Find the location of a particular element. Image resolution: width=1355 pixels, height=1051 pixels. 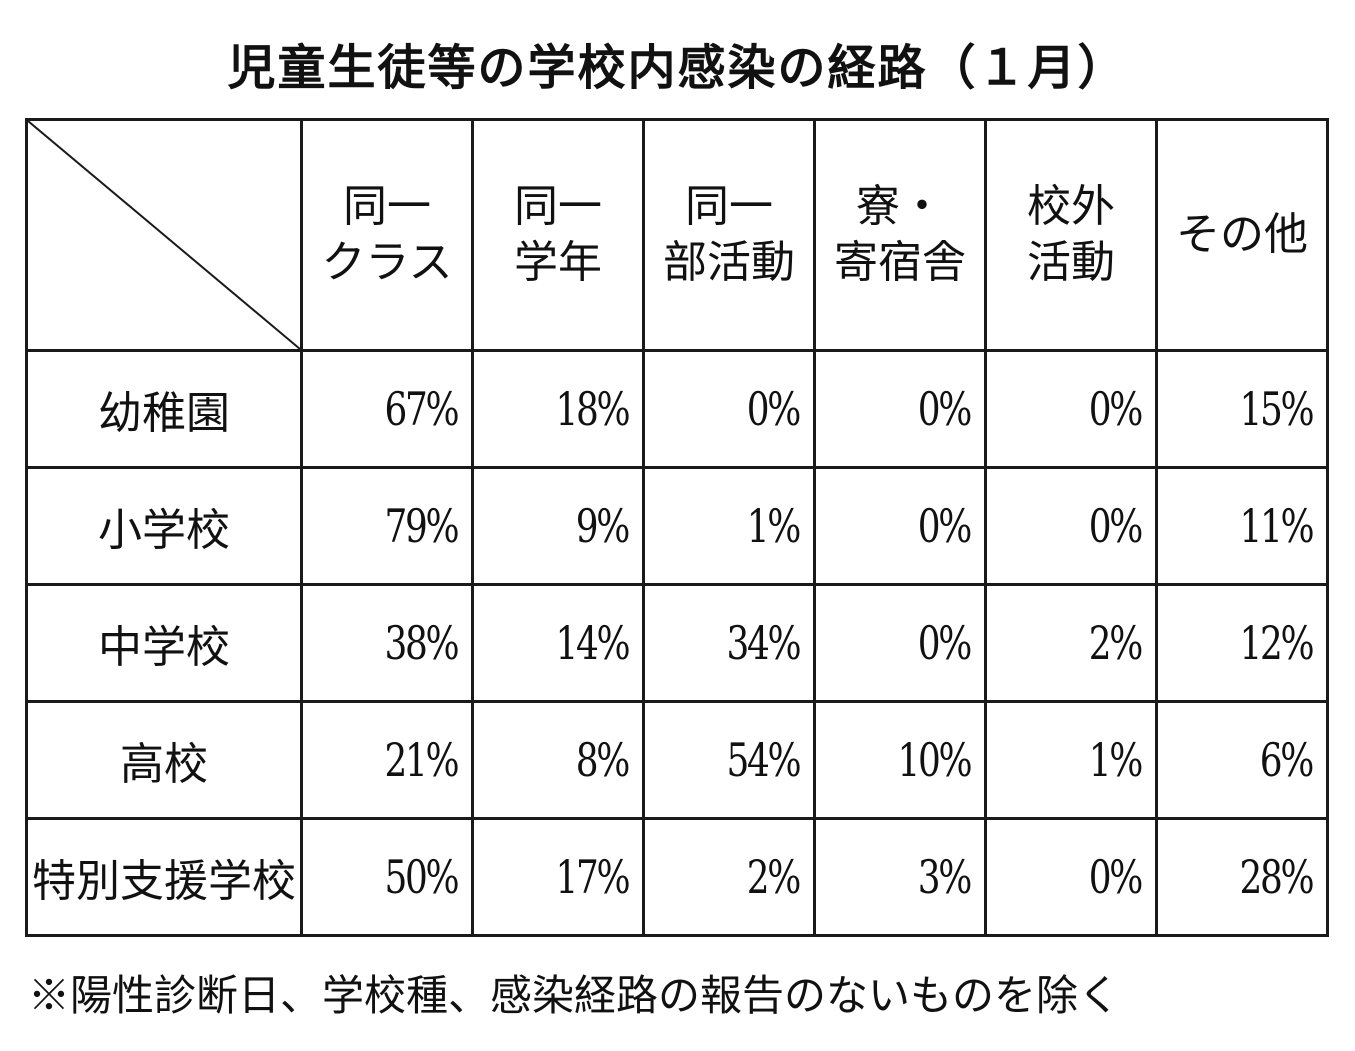

cell-value: 50% is located at coordinates (421, 877).